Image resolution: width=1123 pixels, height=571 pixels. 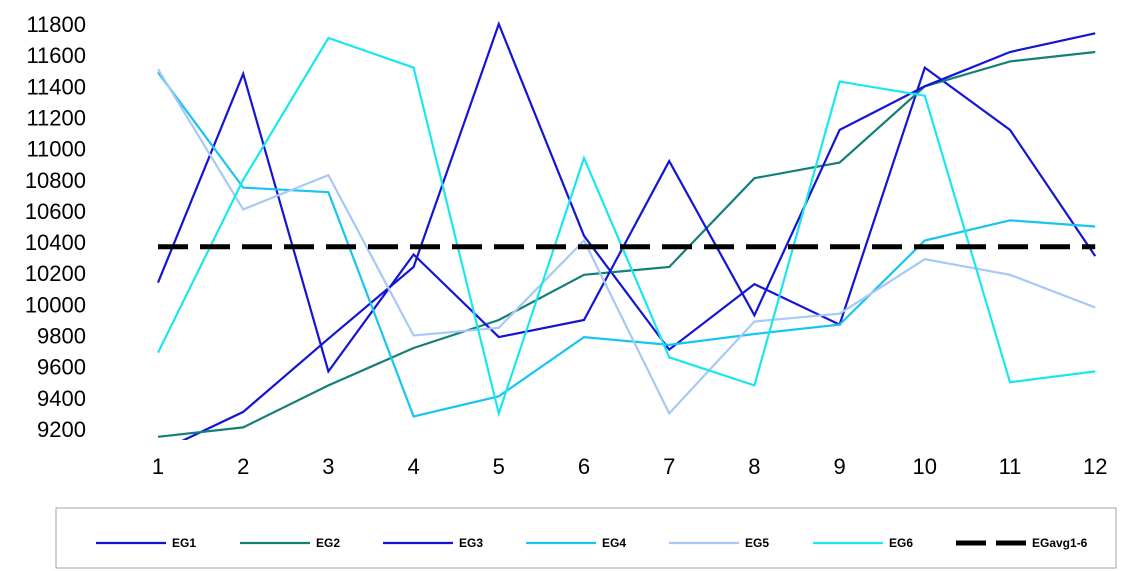 I want to click on x-tick-label: 1, so click(x=158, y=466).